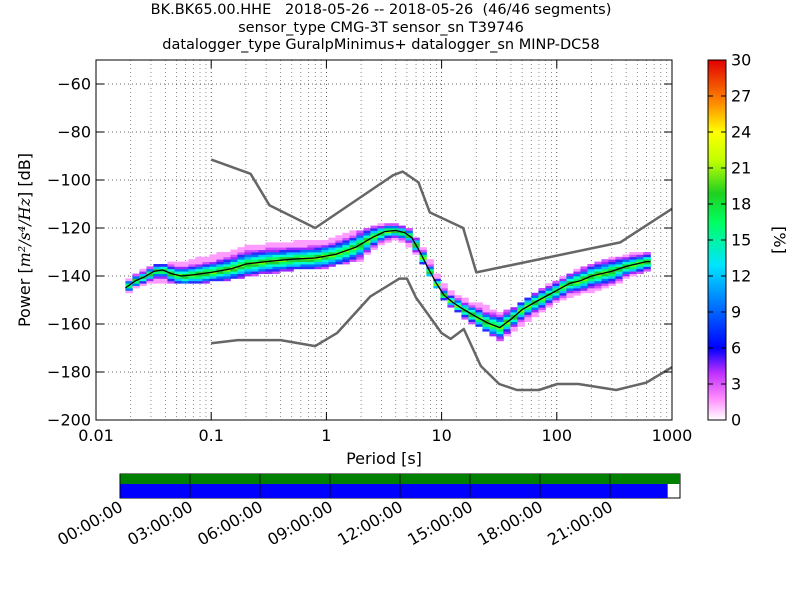 The height and width of the screenshot is (600, 800). Describe the element at coordinates (741, 240) in the screenshot. I see `colorbar-tick-label: 15` at that location.